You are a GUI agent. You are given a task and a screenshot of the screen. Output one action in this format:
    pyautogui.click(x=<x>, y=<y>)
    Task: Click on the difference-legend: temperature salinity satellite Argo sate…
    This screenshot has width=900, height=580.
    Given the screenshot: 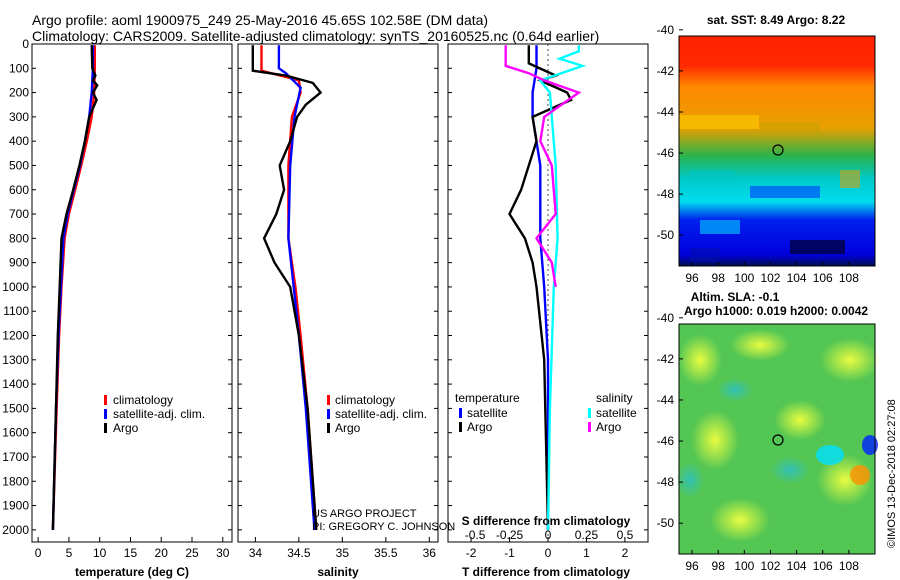 What is the action you would take?
    pyautogui.click(x=546, y=412)
    